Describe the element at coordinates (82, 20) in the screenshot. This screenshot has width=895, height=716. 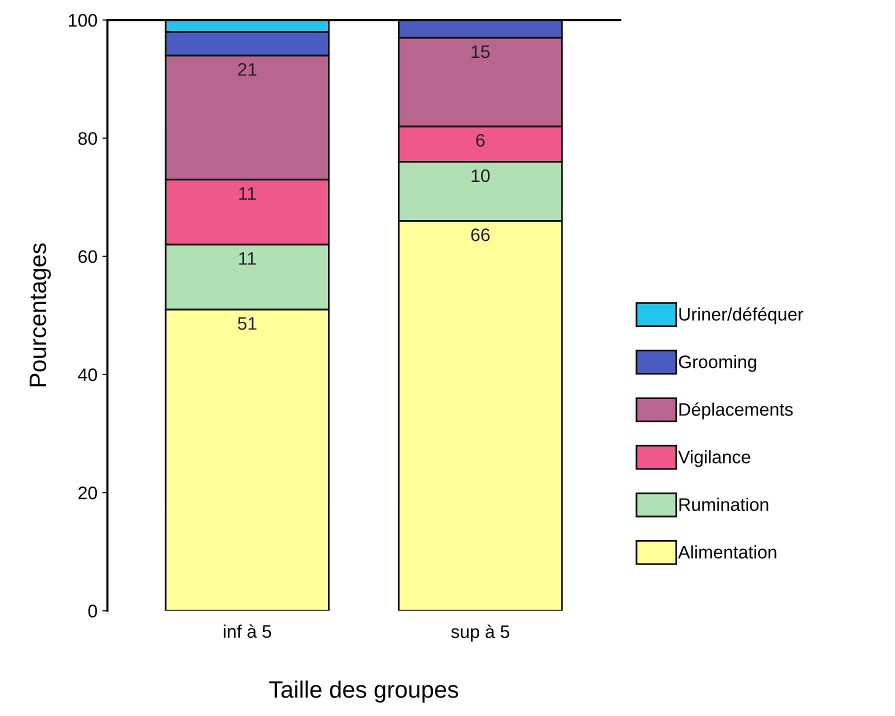
I see `y-tick-label: 100` at that location.